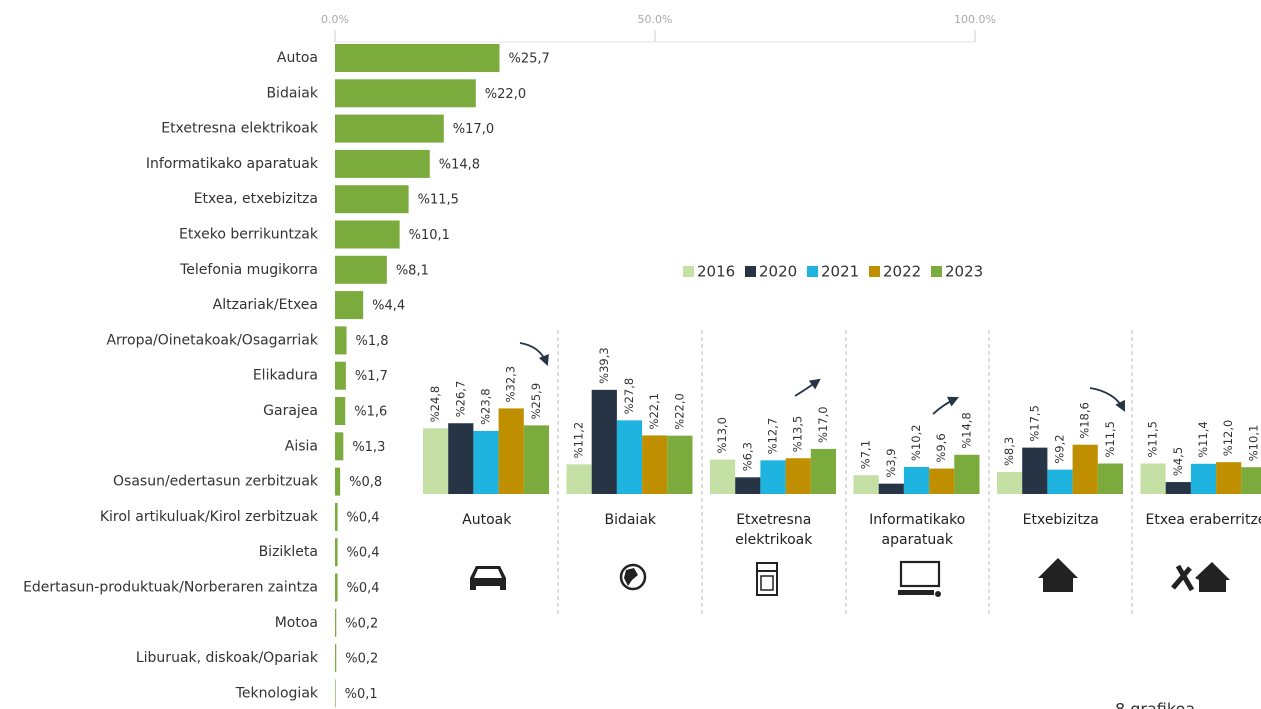 Image resolution: width=1261 pixels, height=709 pixels. What do you see at coordinates (460, 399) in the screenshot?
I see `value-label: %26,7` at bounding box center [460, 399].